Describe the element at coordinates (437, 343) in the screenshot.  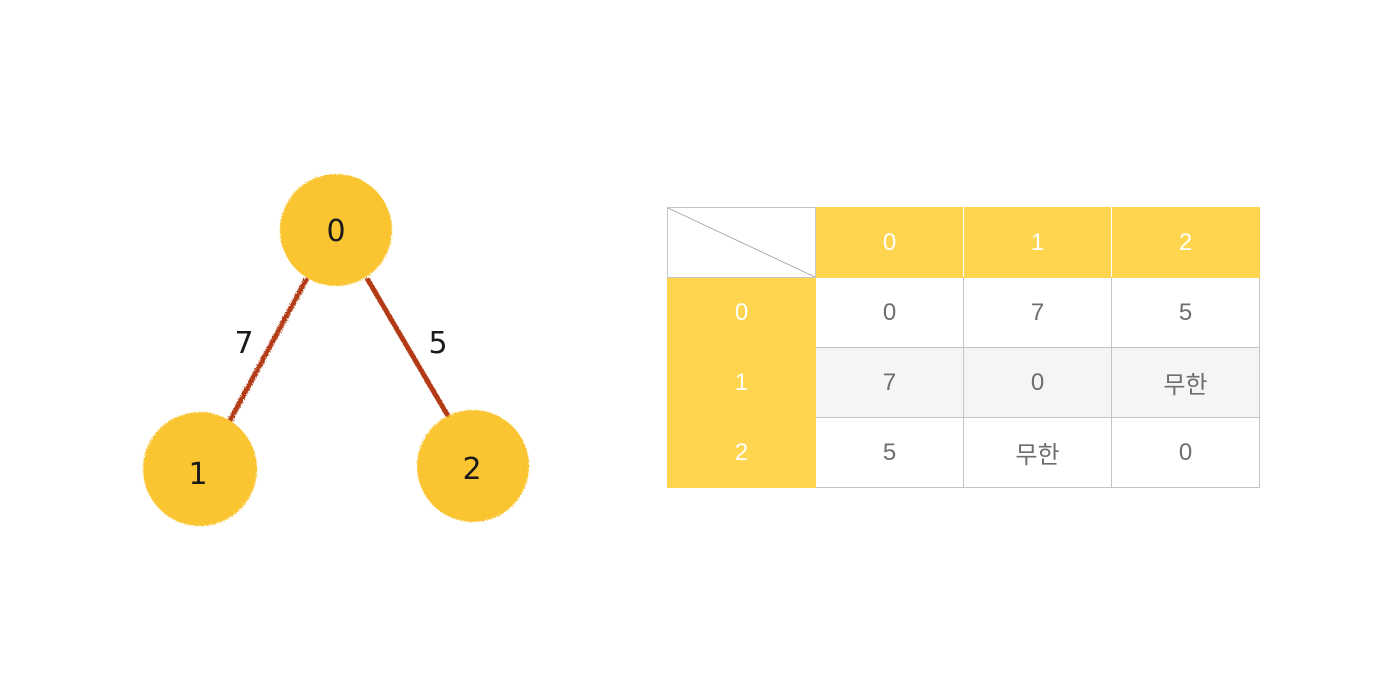
I see `edge-weight-label-0-2: 5` at that location.